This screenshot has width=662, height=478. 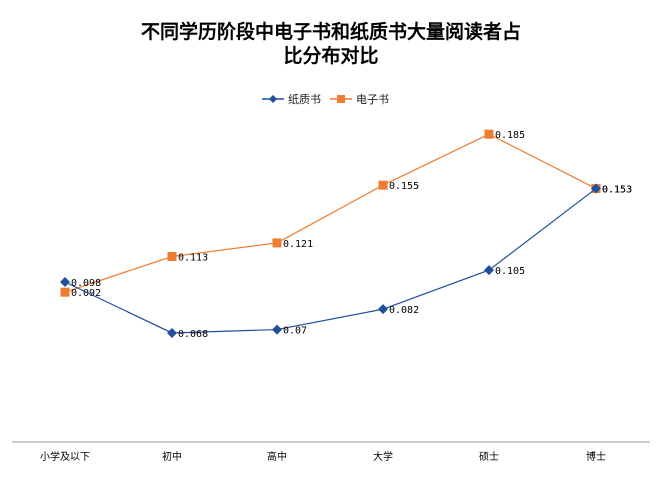 What do you see at coordinates (86, 293) in the screenshot?
I see `data-label: 0.092` at bounding box center [86, 293].